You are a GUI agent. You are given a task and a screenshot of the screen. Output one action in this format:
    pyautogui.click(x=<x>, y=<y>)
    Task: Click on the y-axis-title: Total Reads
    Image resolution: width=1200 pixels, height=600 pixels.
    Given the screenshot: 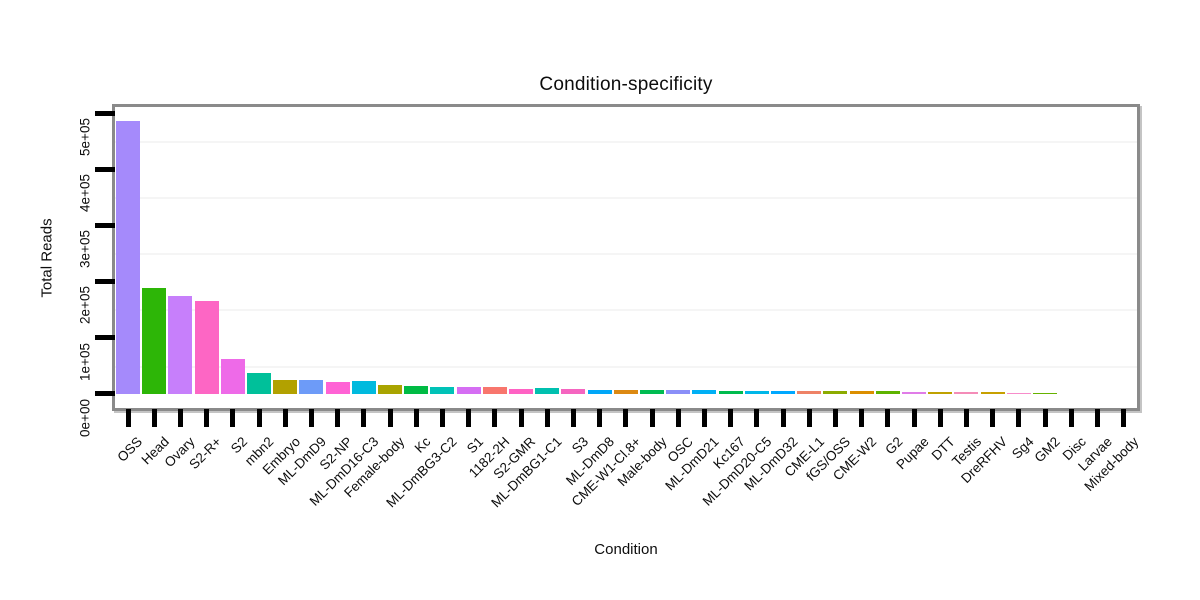 What is the action you would take?
    pyautogui.click(x=47, y=258)
    